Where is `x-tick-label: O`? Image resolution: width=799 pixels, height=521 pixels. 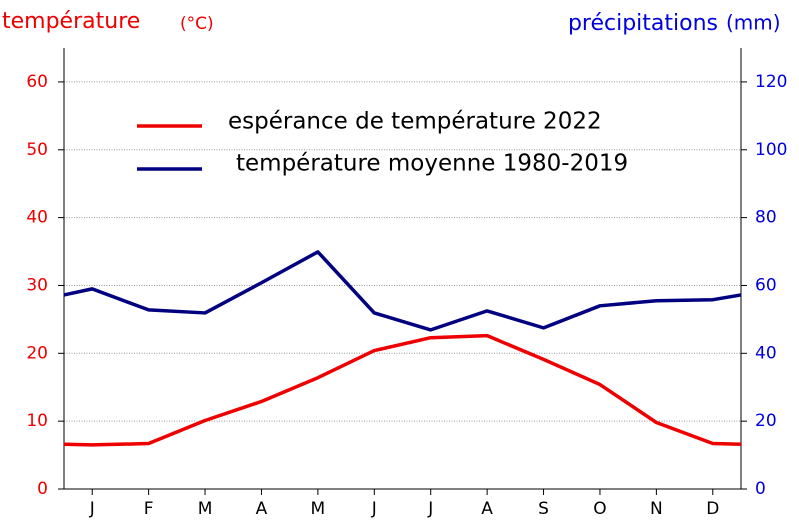
x-tick-label: O is located at coordinates (599, 509).